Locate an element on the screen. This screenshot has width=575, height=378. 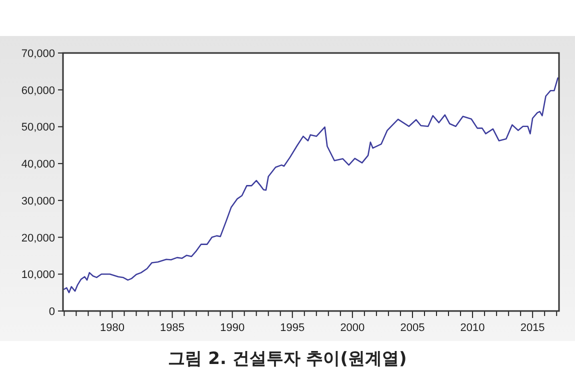
x-tick-label: 2005 is located at coordinates (412, 328).